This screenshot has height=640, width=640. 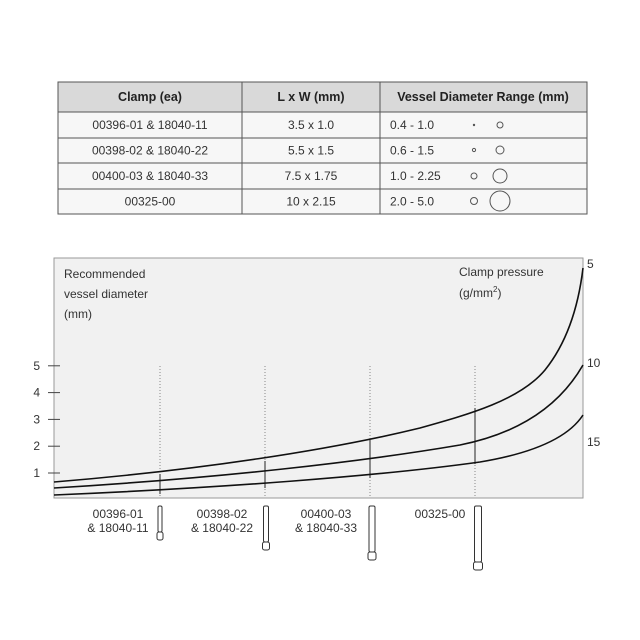 I want to click on table-cell: 2.0 - 5.0, so click(x=412, y=202).